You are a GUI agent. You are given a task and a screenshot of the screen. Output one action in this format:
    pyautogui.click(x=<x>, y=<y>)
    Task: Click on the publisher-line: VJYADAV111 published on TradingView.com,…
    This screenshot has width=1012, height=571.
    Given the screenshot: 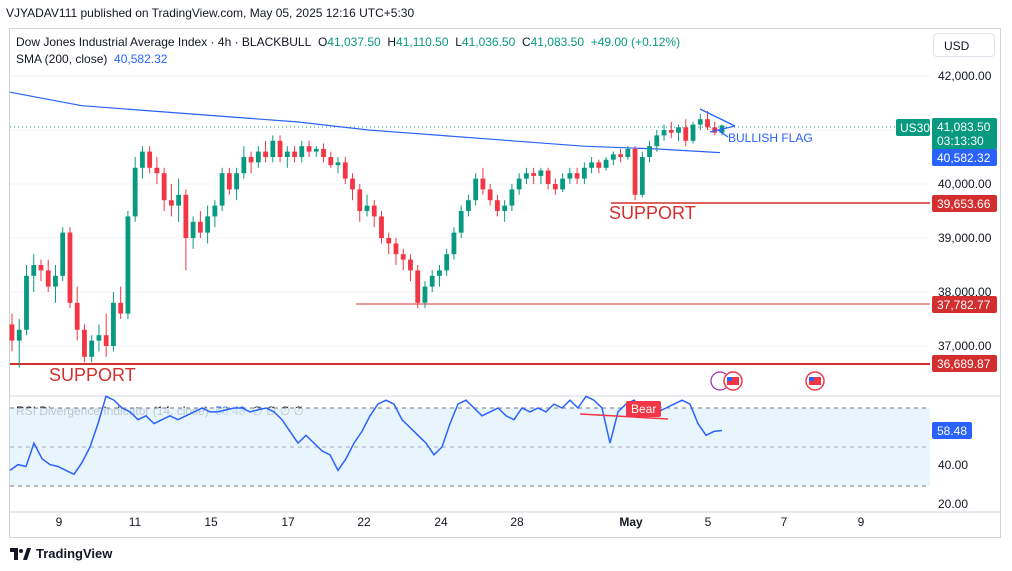 What is the action you would take?
    pyautogui.click(x=210, y=13)
    